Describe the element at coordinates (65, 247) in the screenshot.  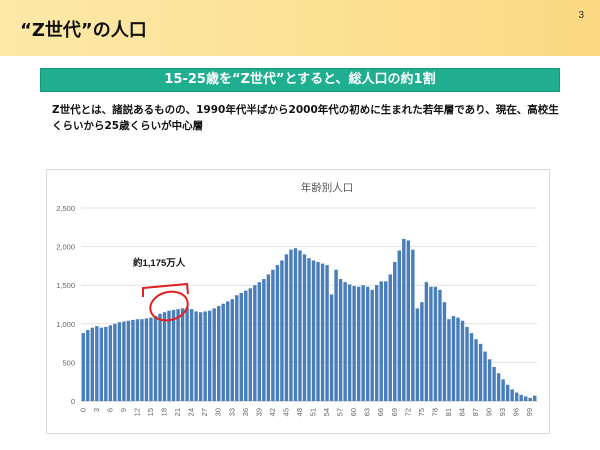
I see `y-tick-label: 2,000` at that location.